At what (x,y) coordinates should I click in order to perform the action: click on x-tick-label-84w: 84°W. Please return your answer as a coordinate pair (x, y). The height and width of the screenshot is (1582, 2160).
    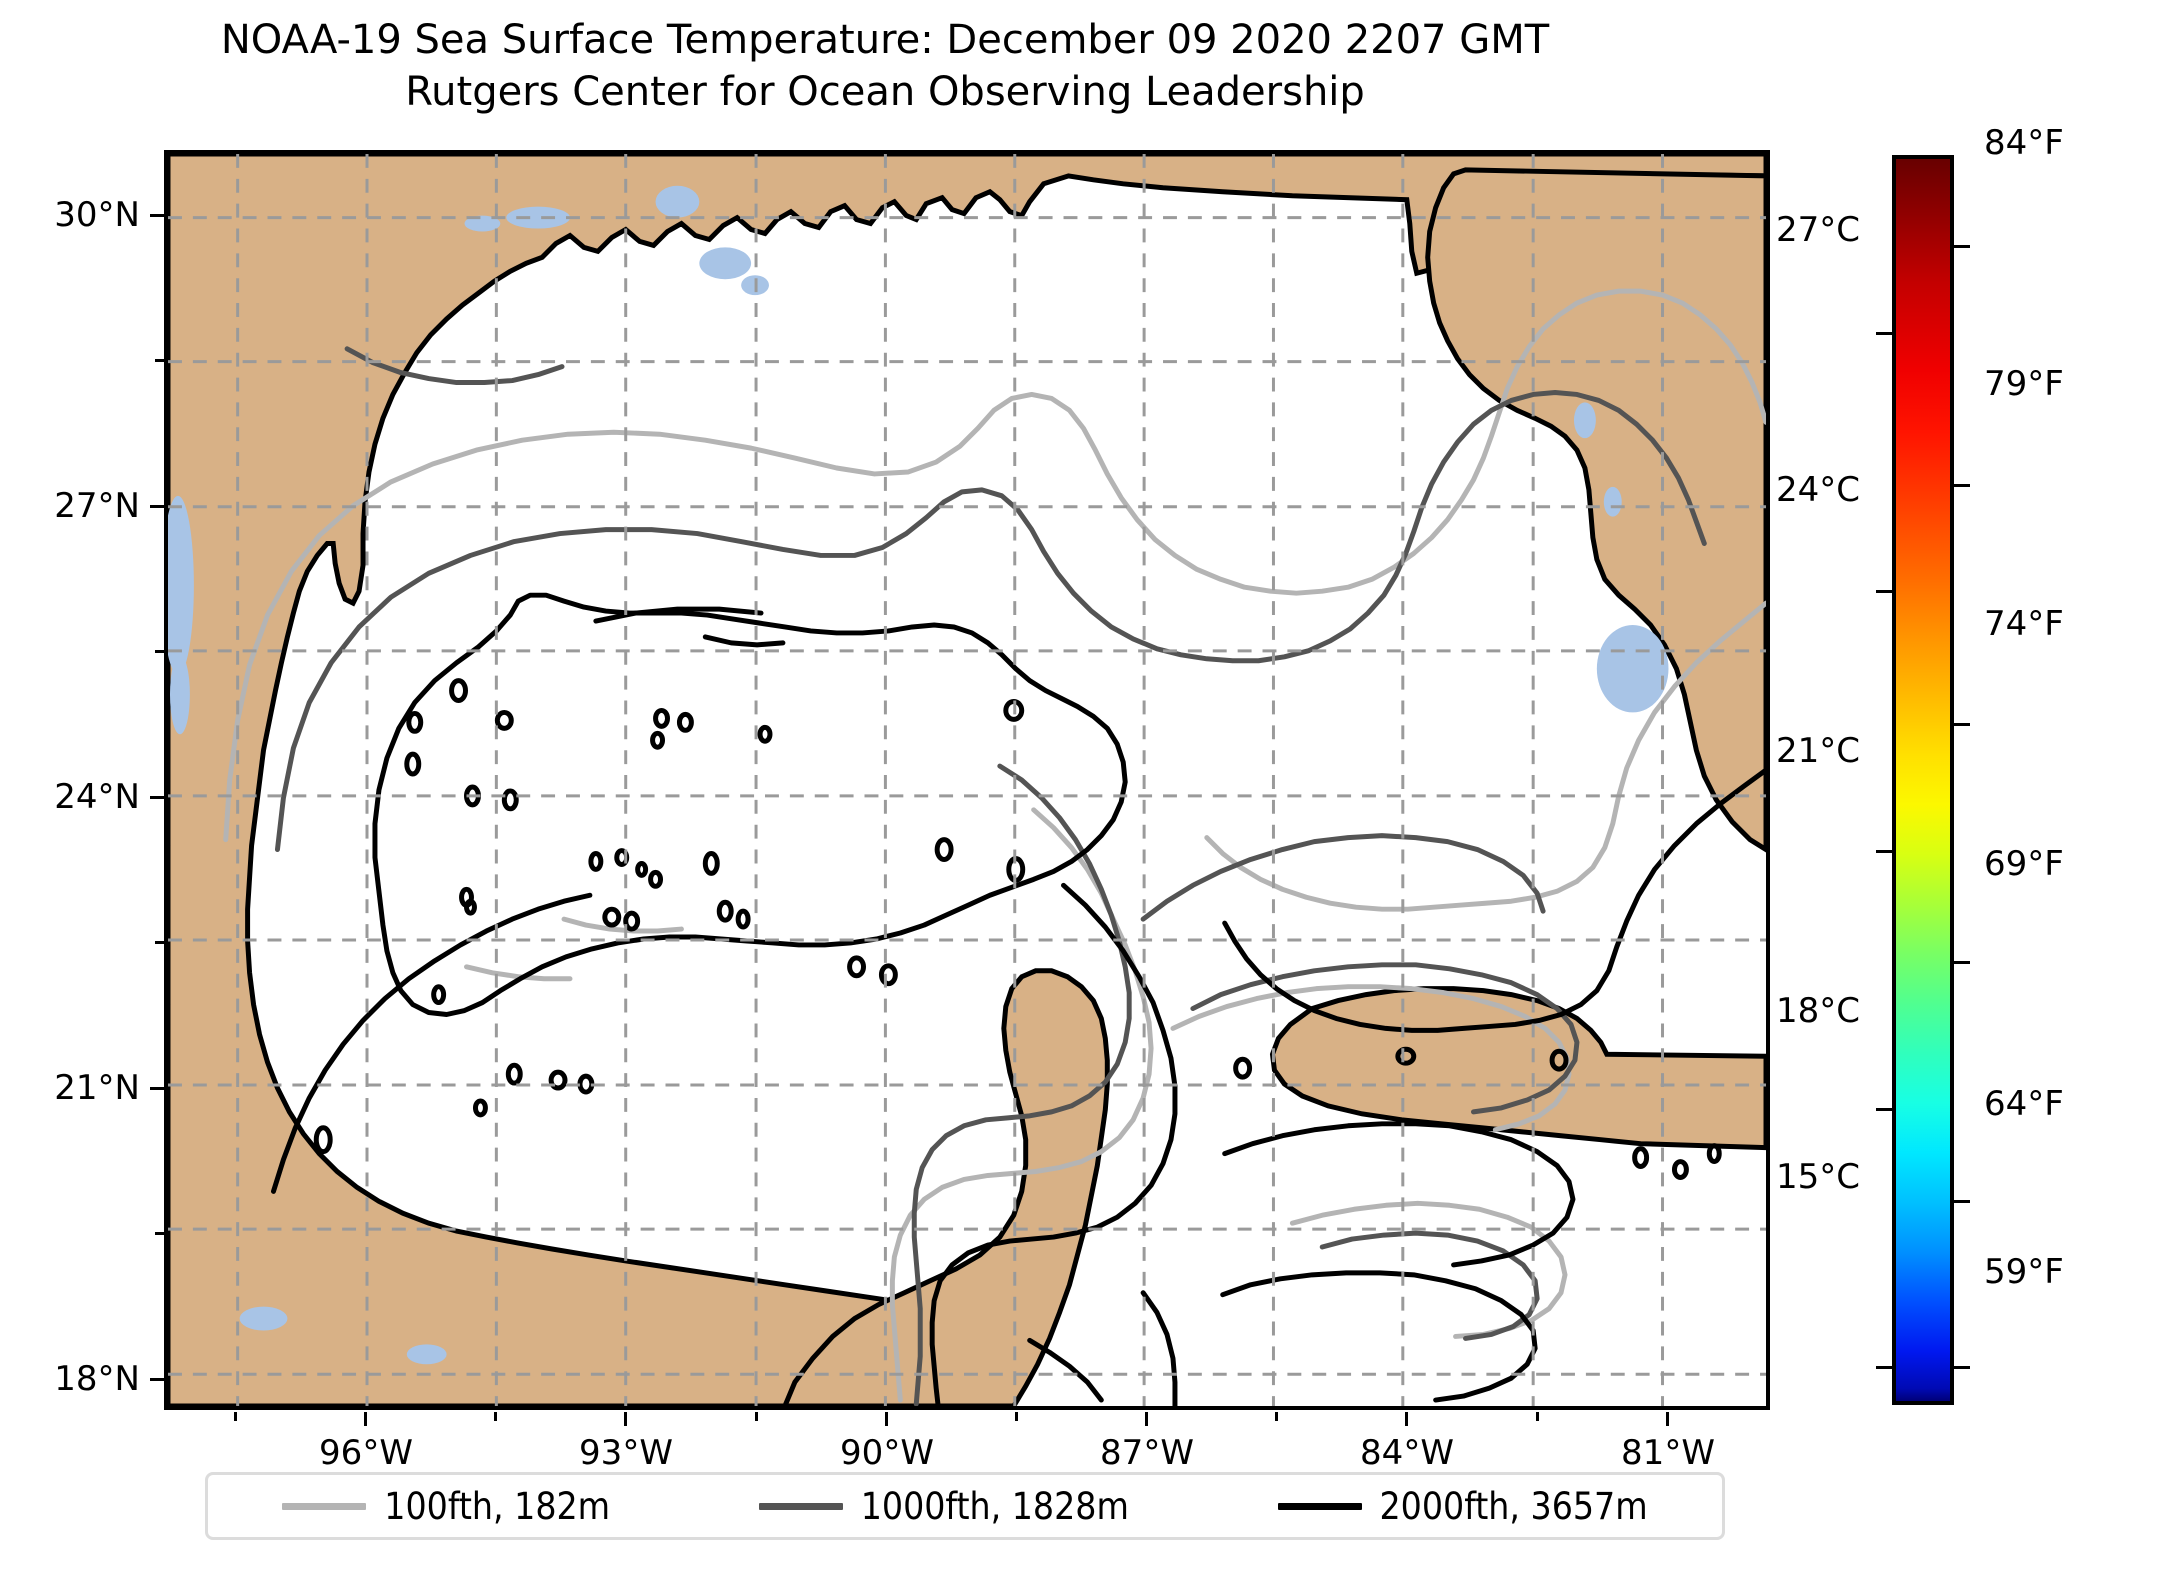
    Looking at the image, I should click on (1407, 1453).